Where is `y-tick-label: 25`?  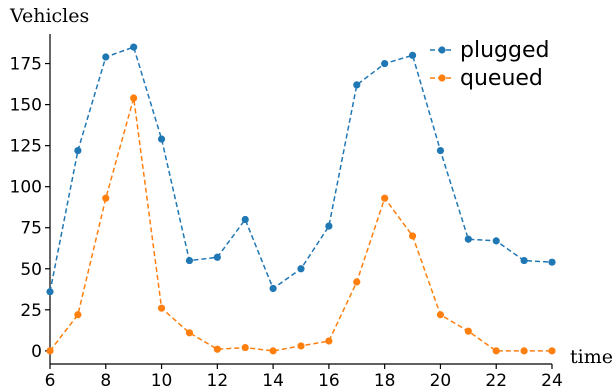 y-tick-label: 25 is located at coordinates (31, 311).